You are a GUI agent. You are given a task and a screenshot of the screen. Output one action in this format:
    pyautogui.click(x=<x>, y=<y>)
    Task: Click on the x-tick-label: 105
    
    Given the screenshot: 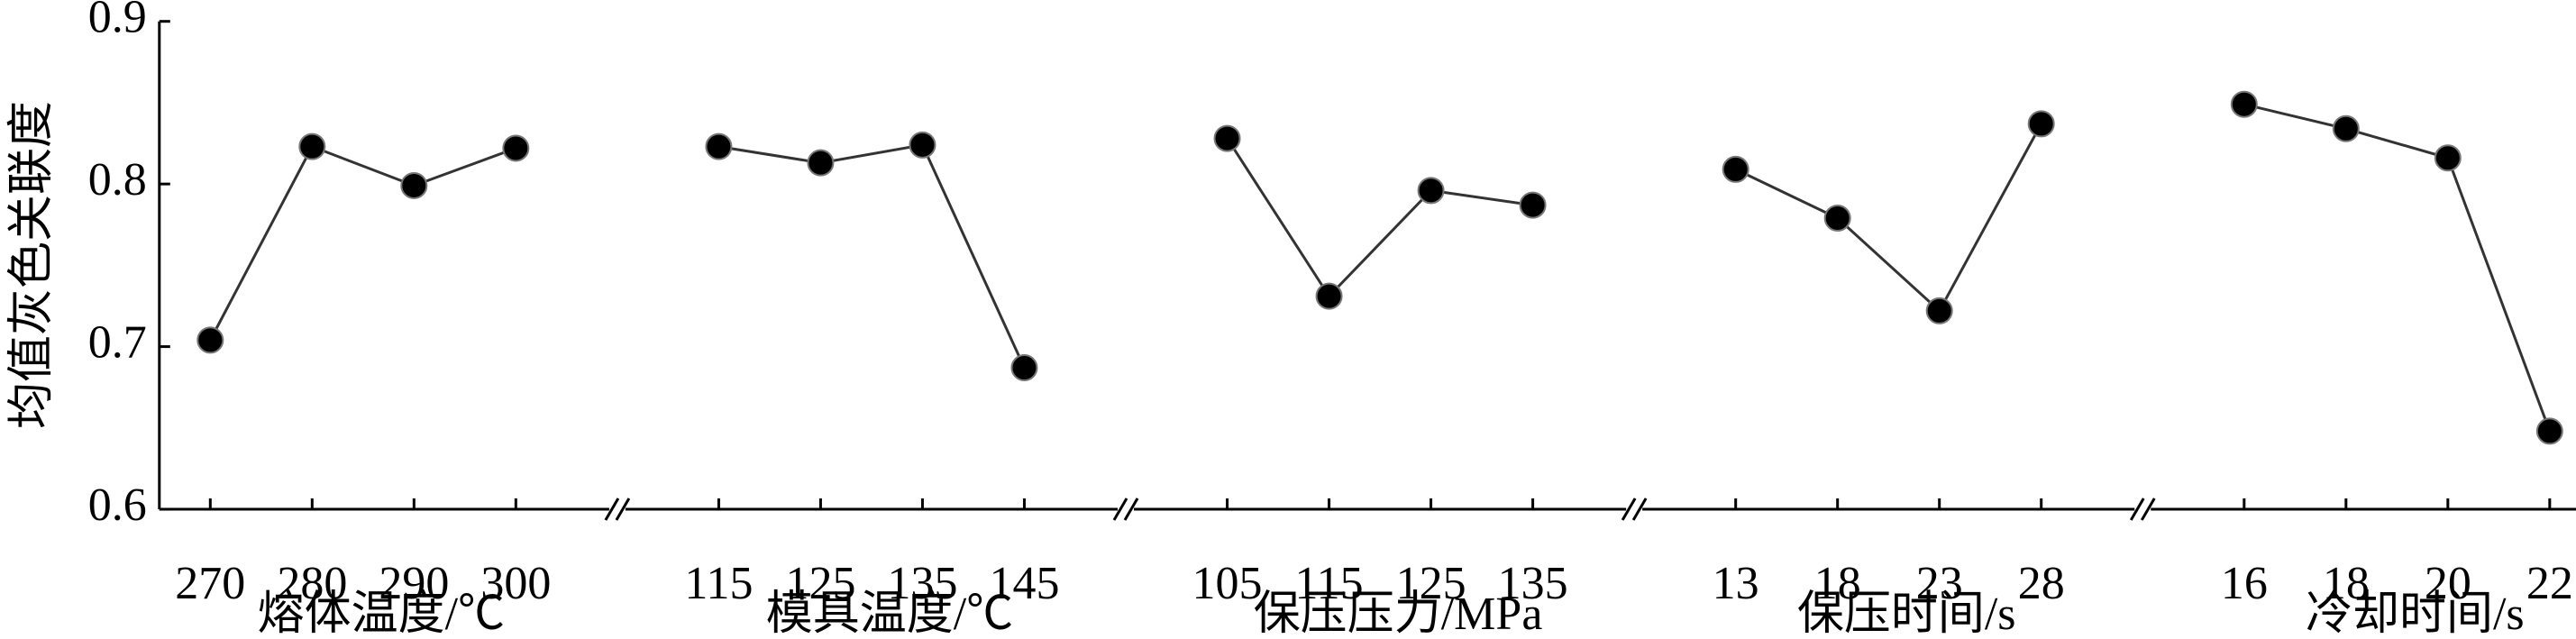 What is the action you would take?
    pyautogui.click(x=1227, y=583)
    